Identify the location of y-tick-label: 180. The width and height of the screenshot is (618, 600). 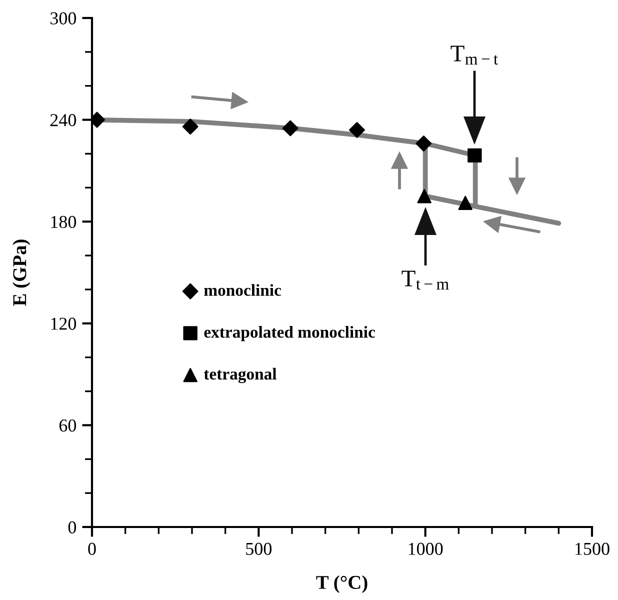
(63, 222).